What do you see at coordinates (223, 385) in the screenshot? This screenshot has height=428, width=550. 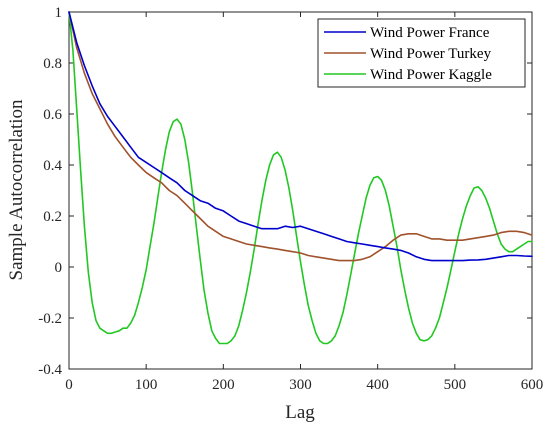 I see `x-tick-label: 200` at bounding box center [223, 385].